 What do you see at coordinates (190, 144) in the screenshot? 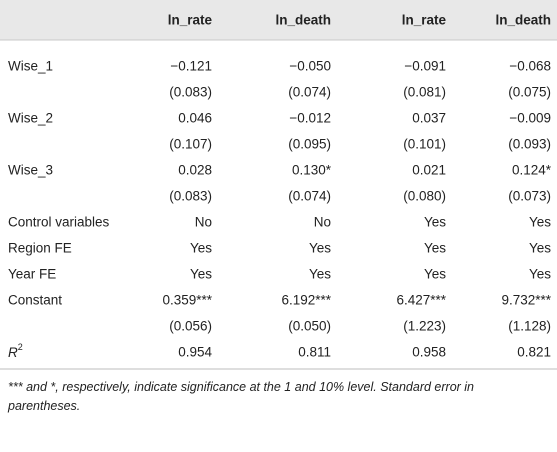
I see `cell-value: (0.107)` at bounding box center [190, 144].